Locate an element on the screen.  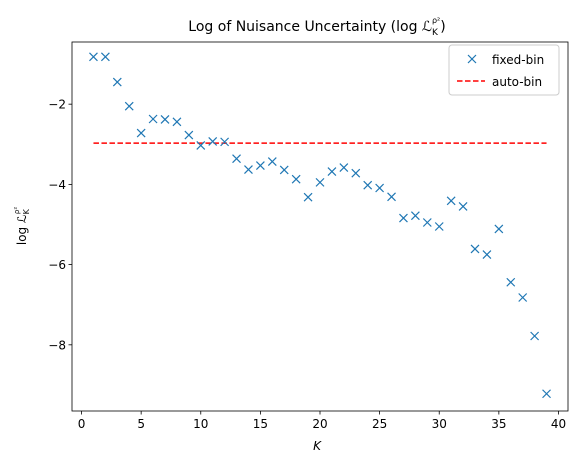
chart-title-end: ) is located at coordinates (442, 27).